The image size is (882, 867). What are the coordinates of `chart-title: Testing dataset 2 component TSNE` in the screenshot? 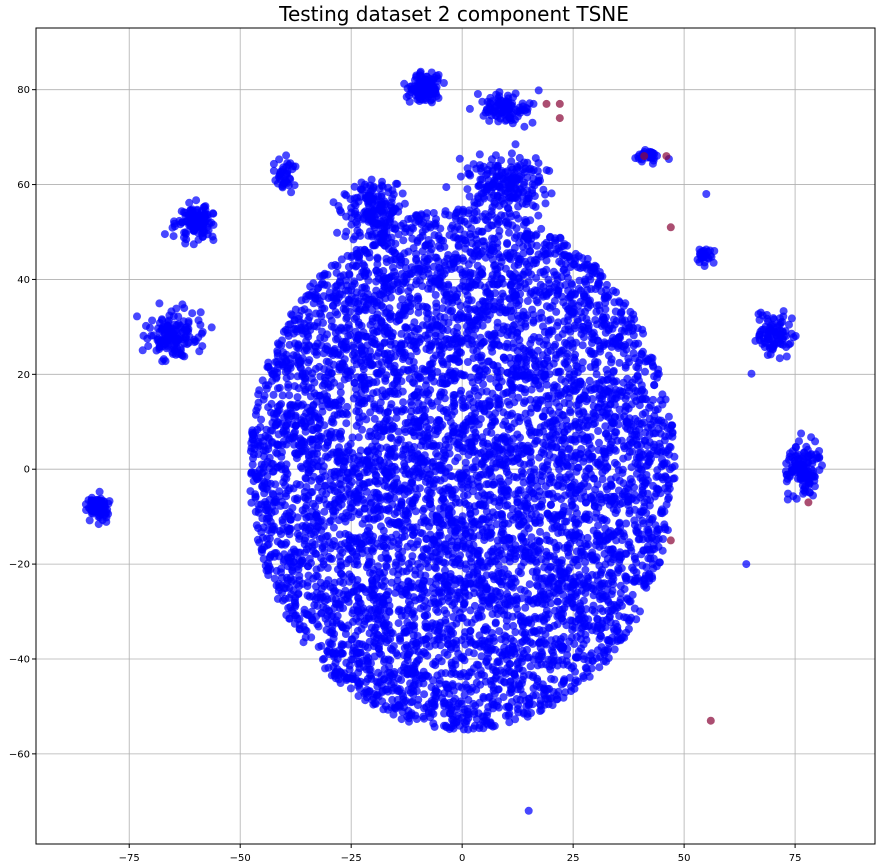 It's located at (453, 14).